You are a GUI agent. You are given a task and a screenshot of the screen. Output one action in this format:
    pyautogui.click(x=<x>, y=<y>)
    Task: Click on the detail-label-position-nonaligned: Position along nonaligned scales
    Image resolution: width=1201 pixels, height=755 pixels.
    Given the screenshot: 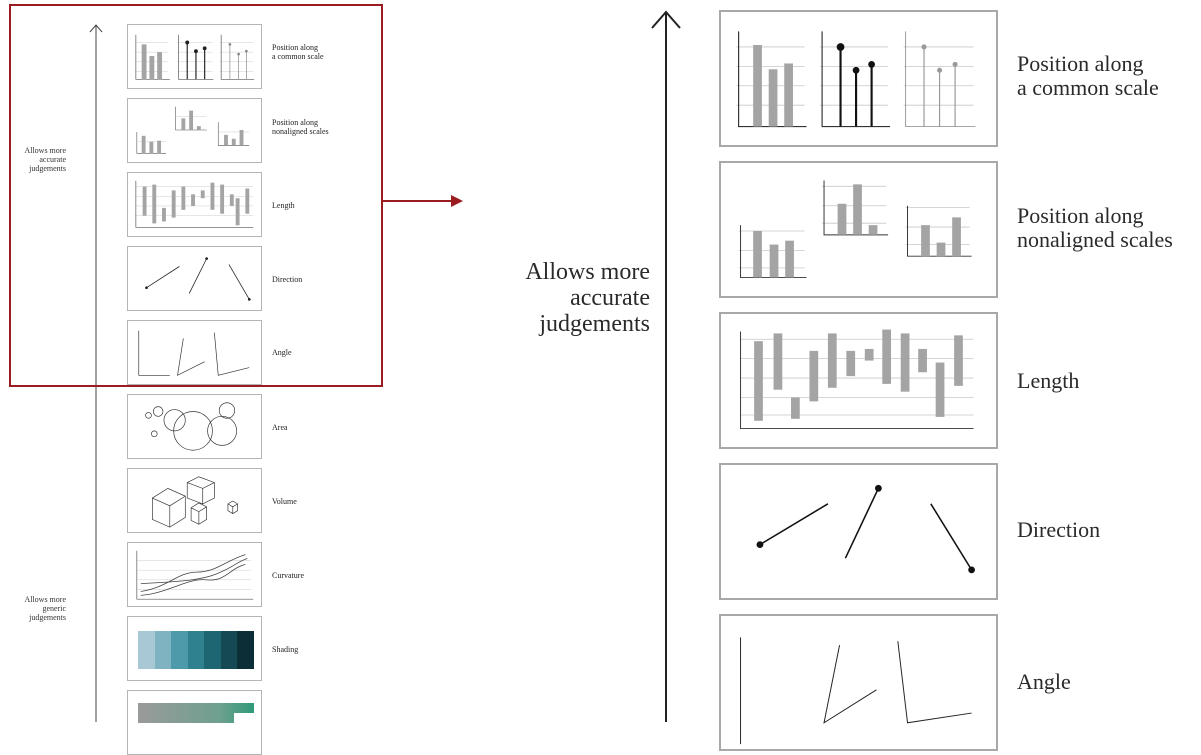 What is the action you would take?
    pyautogui.click(x=1095, y=227)
    